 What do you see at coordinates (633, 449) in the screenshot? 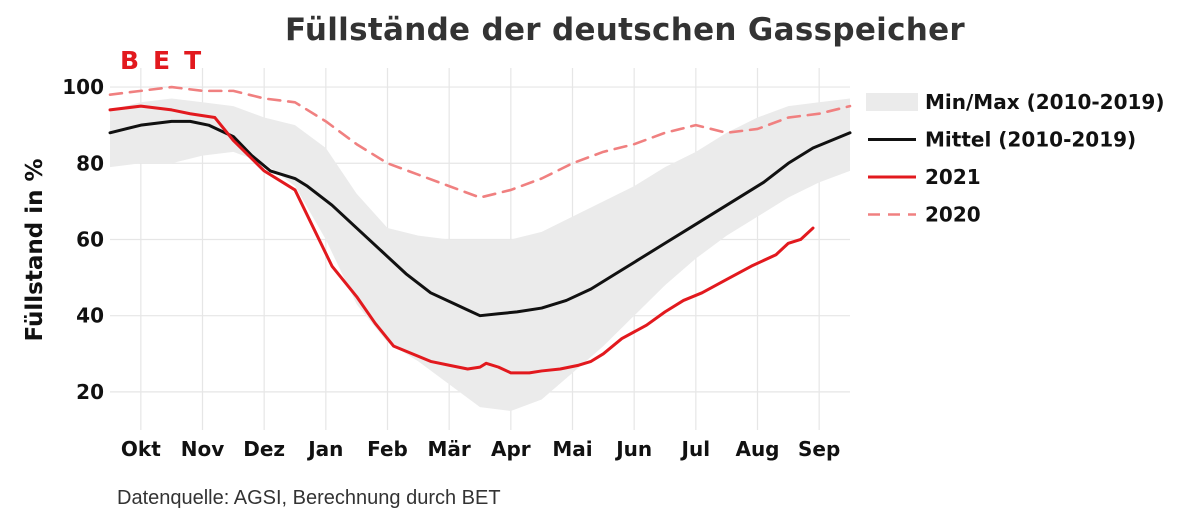
I see `x-tick-label: Jun` at bounding box center [633, 449].